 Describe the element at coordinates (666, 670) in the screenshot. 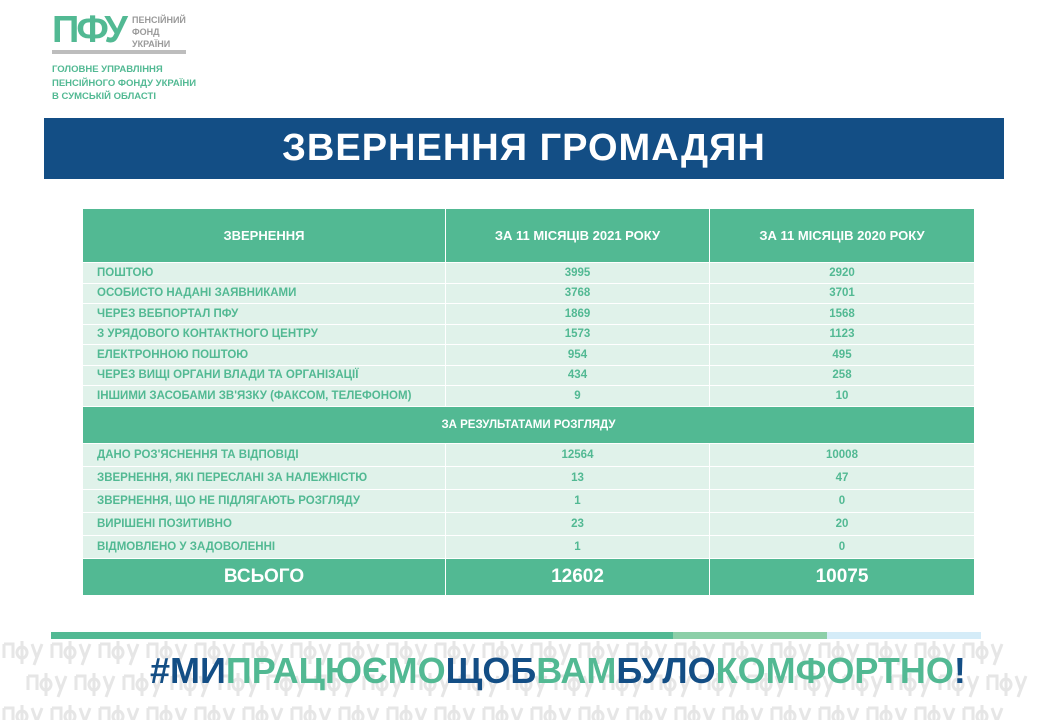

I see `slogan-part: БУЛО` at that location.